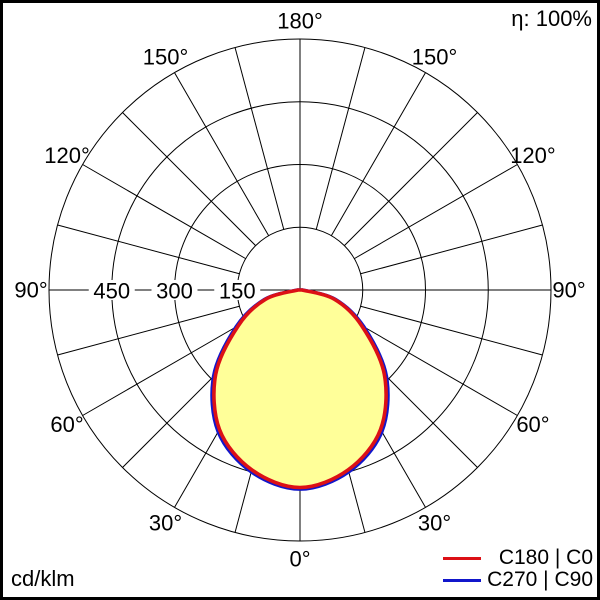  What do you see at coordinates (300, 21) in the screenshot?
I see `angle-label: 180°` at bounding box center [300, 21].